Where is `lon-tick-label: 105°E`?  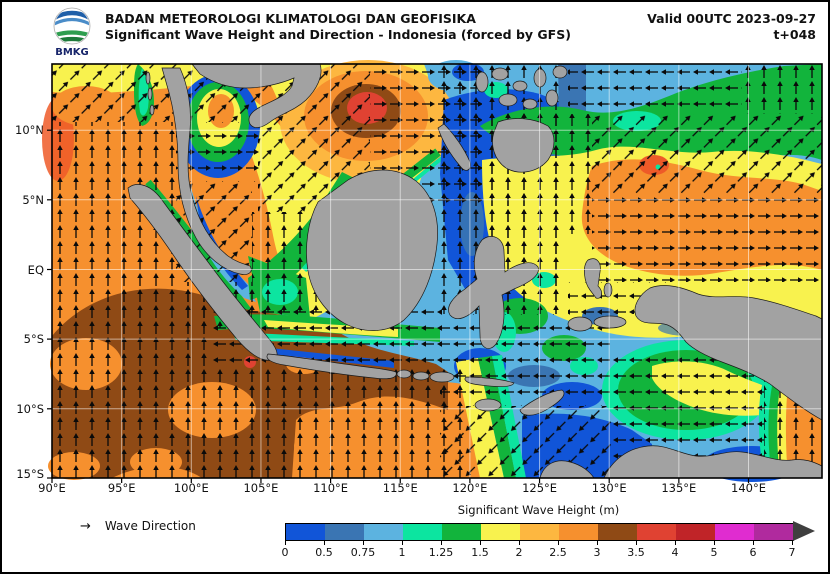 lon-tick-label: 105°E is located at coordinates (261, 488).